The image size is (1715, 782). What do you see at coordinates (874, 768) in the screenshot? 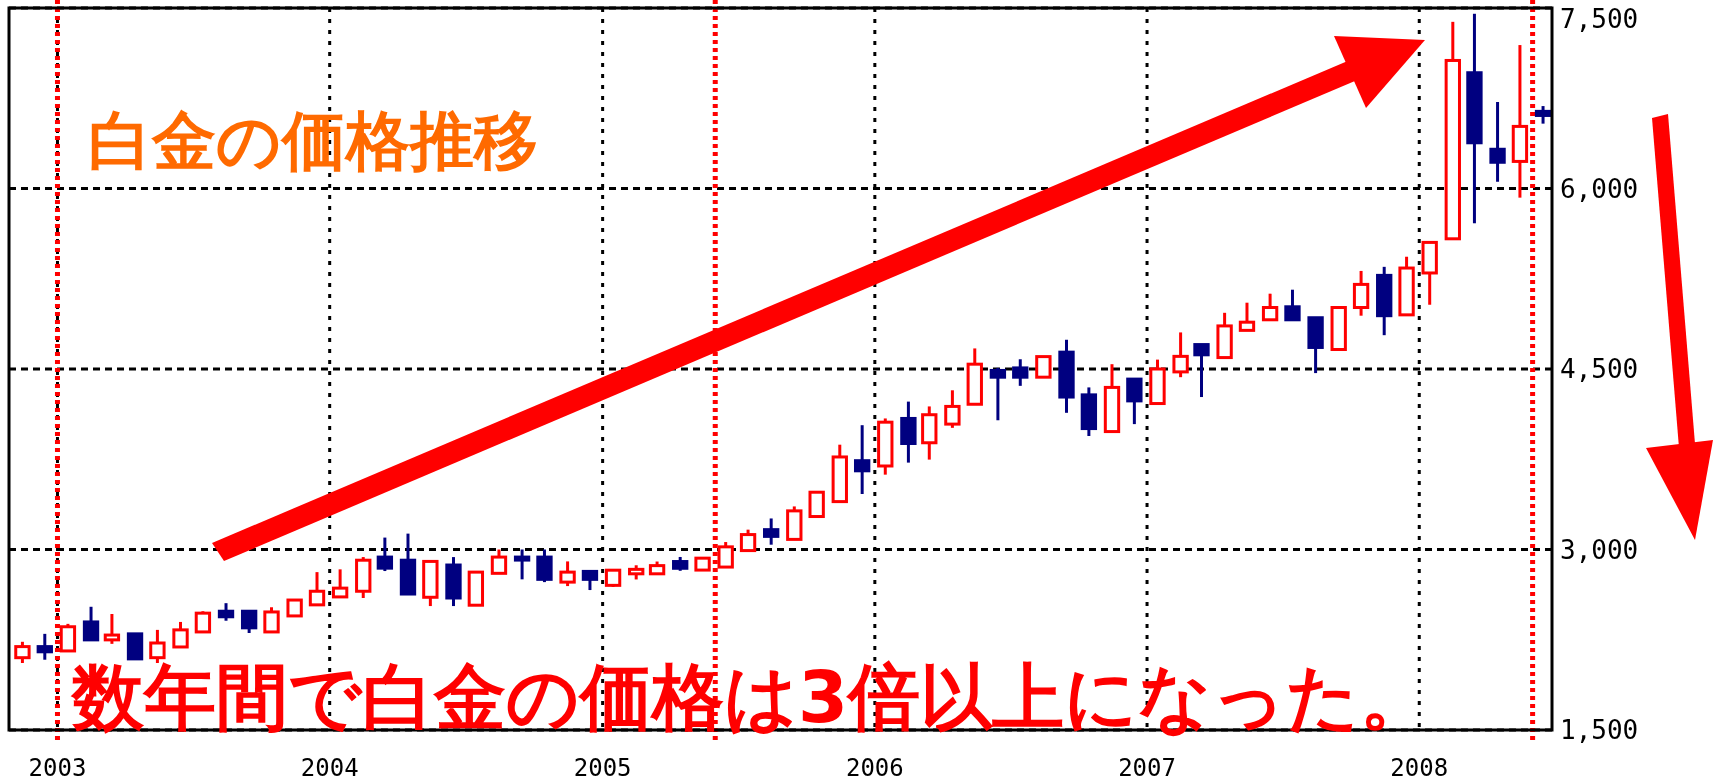
I see `x-tick-label: 2006` at bounding box center [874, 768].